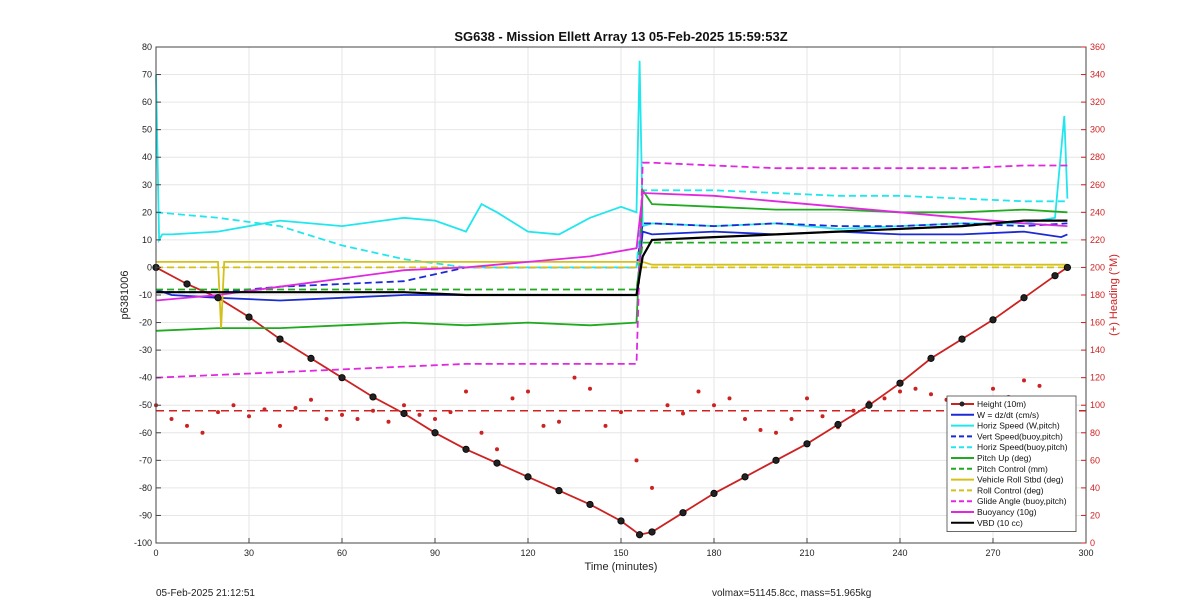 This screenshot has height=611, width=1200. What do you see at coordinates (125, 295) in the screenshot?
I see `y-axis-label: p6381006` at bounding box center [125, 295].